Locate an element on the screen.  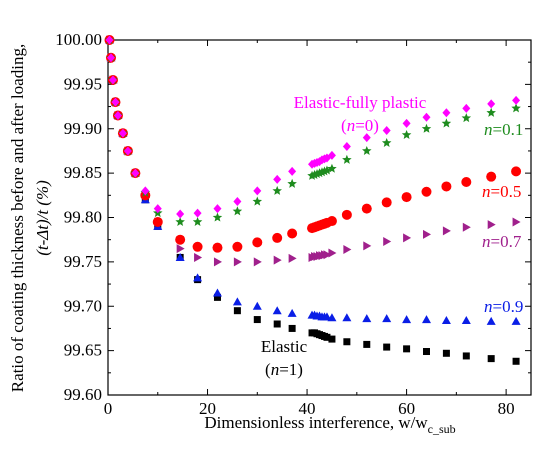
y-tick-label: 99.70 is located at coordinates (83, 305).